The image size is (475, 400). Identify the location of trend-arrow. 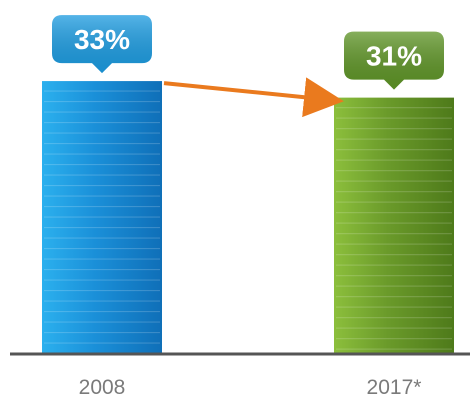
(253, 97).